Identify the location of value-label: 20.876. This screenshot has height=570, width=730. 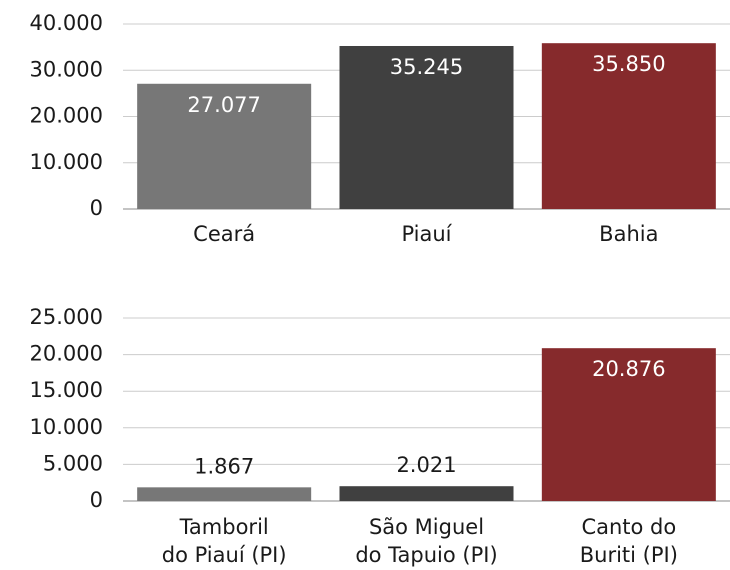
(628, 369).